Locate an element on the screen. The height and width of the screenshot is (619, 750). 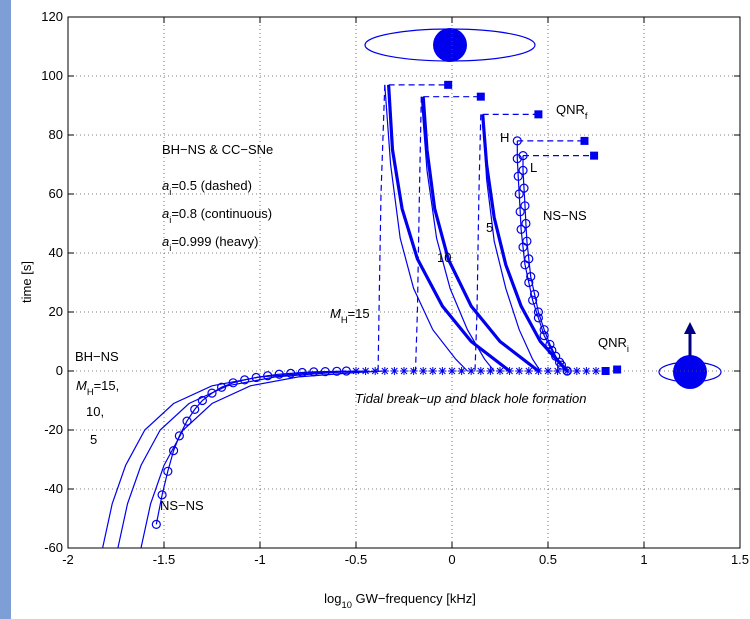
annotation: Tidal break−up and black hole formation is located at coordinates (471, 398).